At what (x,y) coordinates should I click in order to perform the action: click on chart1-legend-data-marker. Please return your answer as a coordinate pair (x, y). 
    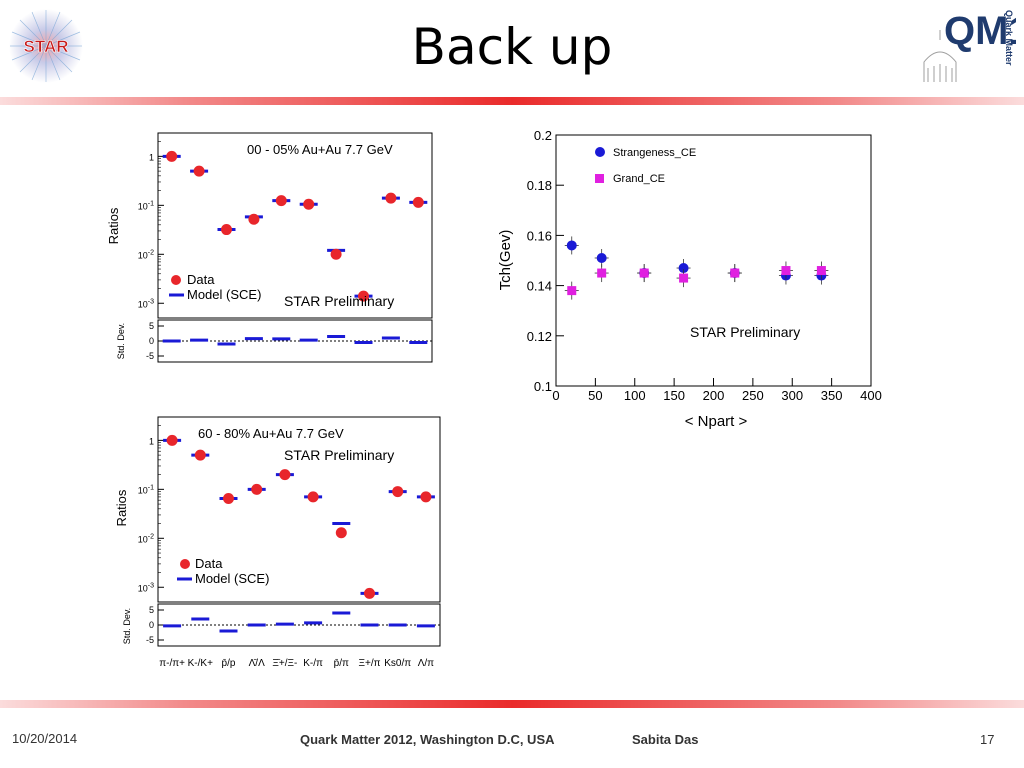
    Looking at the image, I should click on (176, 280).